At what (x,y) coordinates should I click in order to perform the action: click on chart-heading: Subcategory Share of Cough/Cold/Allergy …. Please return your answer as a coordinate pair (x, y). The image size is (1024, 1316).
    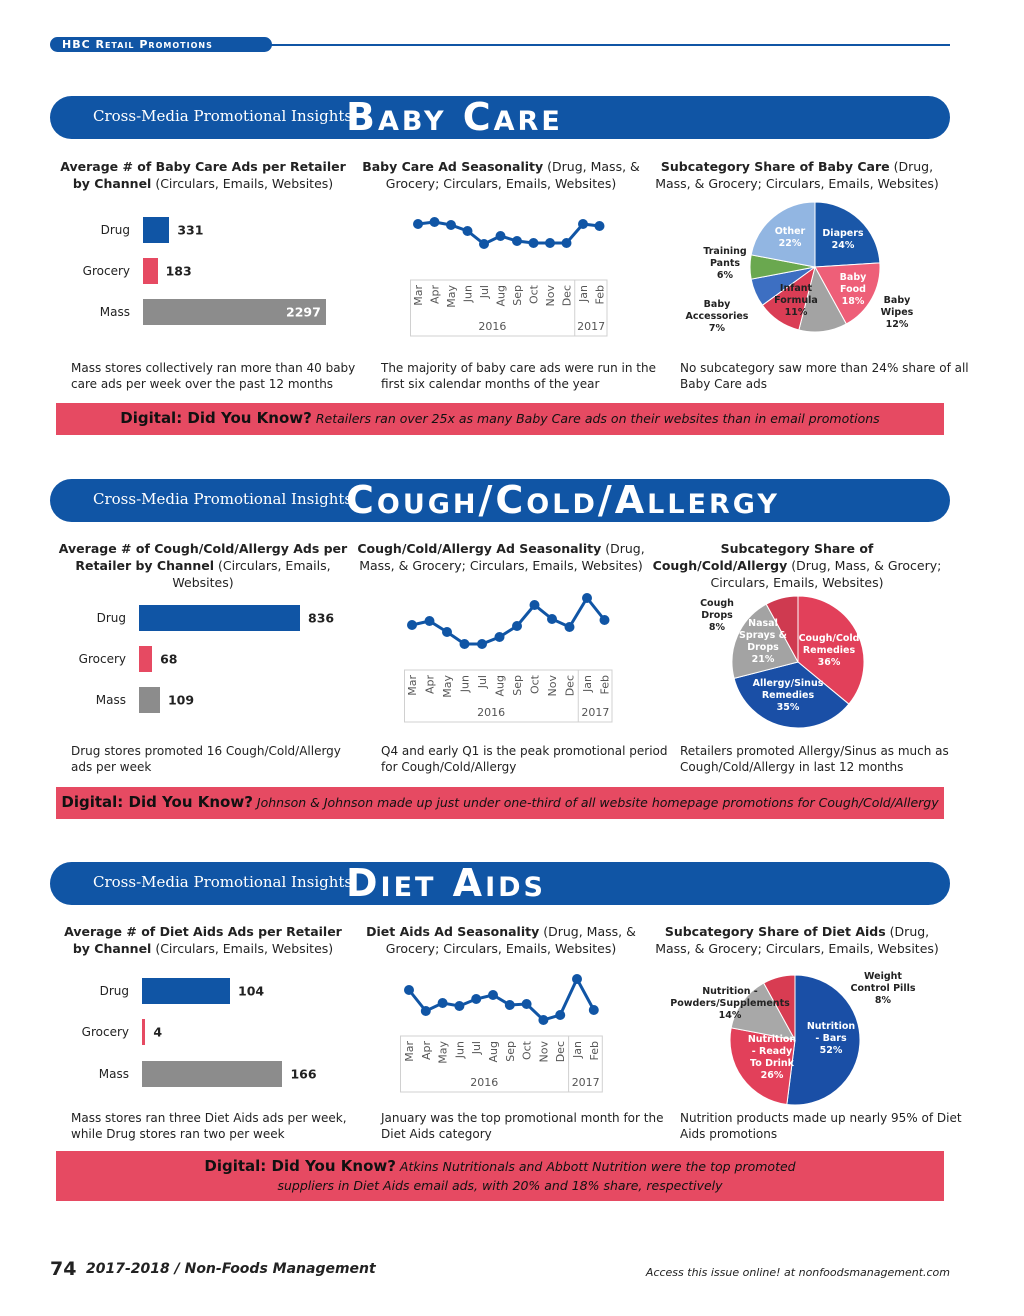
    Looking at the image, I should click on (797, 565).